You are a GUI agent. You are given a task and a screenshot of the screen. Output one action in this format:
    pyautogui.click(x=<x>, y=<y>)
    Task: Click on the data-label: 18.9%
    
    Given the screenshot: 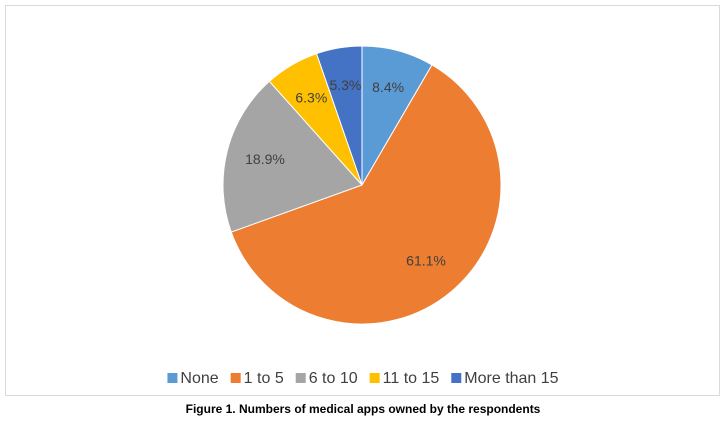 What is the action you would take?
    pyautogui.click(x=265, y=159)
    